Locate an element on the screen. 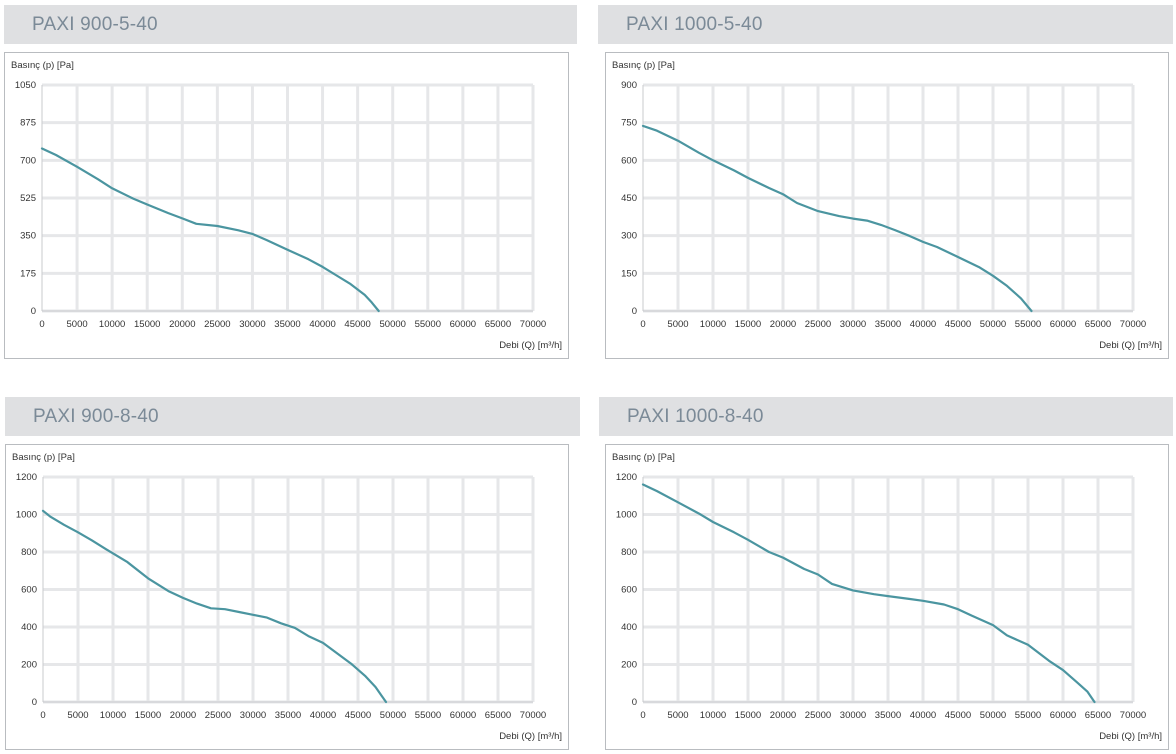 Image resolution: width=1176 pixels, height=754 pixels. y-tick-label: 700 is located at coordinates (28, 160).